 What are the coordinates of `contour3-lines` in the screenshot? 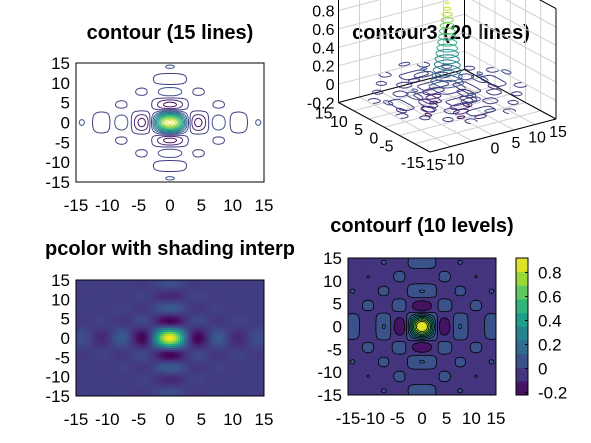 It's located at (447, 63).